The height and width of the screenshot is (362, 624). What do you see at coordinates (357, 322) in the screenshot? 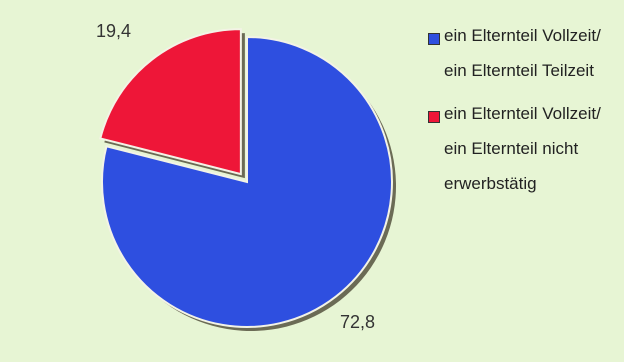
I see `value-label-vollzeit-teilzeit: 72,8` at bounding box center [357, 322].